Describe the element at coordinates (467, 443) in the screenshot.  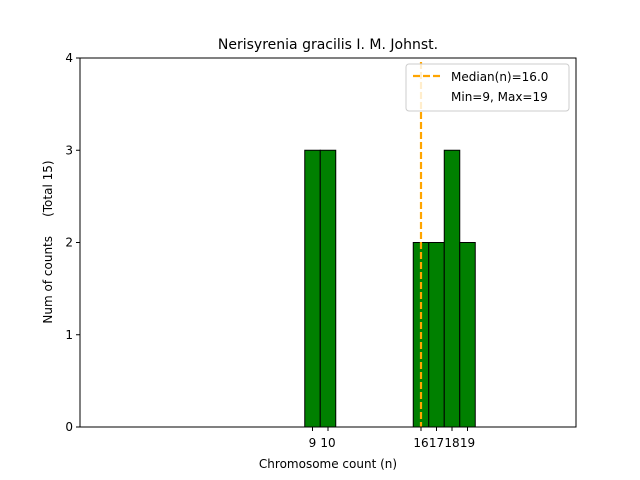
I see `x-tick-label: 19` at that location.